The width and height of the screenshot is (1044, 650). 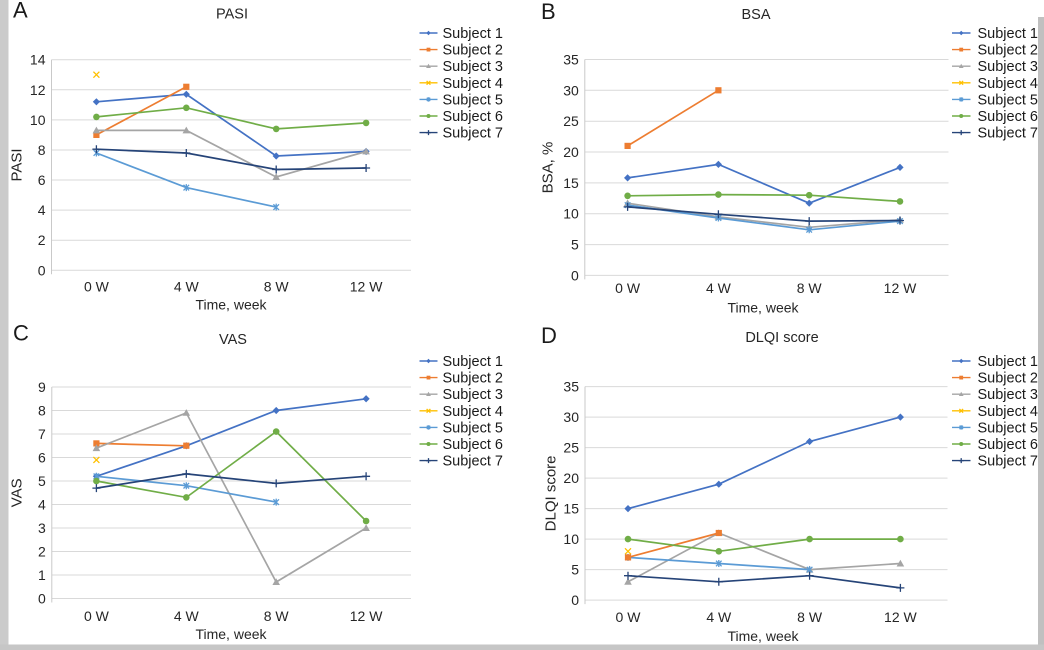 What do you see at coordinates (21, 333) in the screenshot?
I see `svg-text: C` at bounding box center [21, 333].